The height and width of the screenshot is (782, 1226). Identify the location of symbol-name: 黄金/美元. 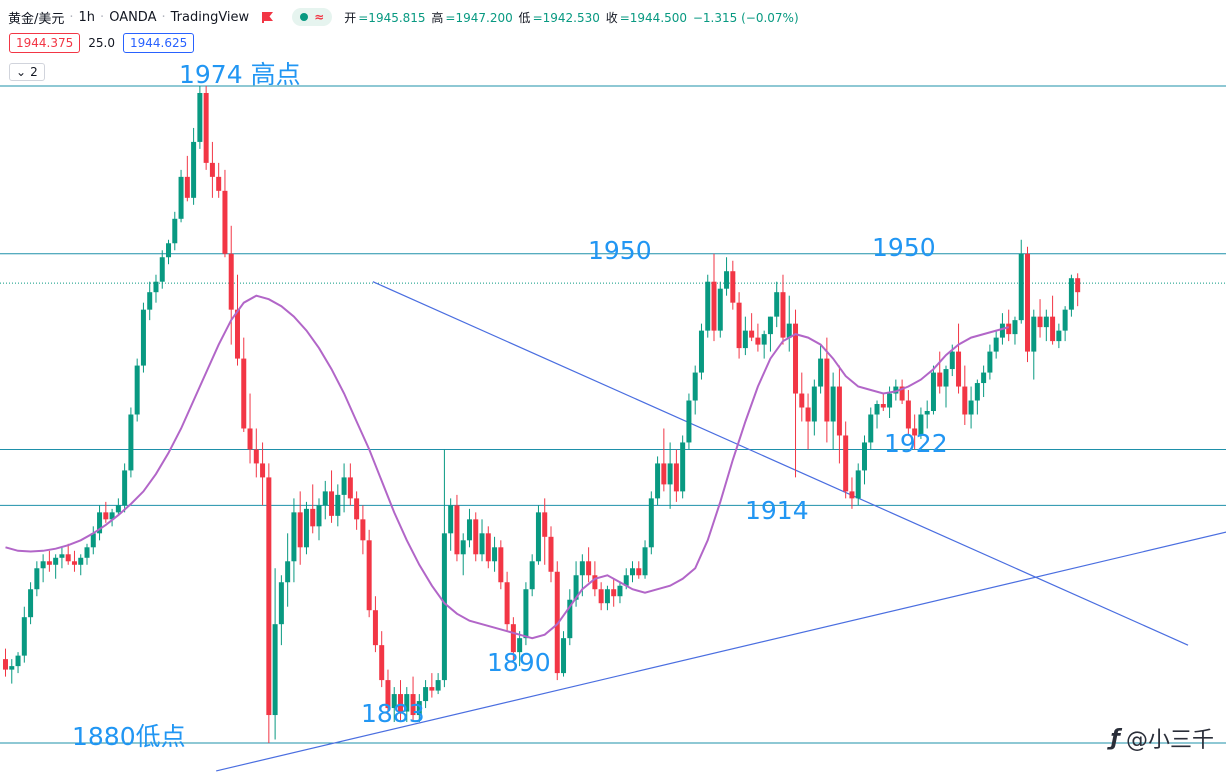
(36, 19).